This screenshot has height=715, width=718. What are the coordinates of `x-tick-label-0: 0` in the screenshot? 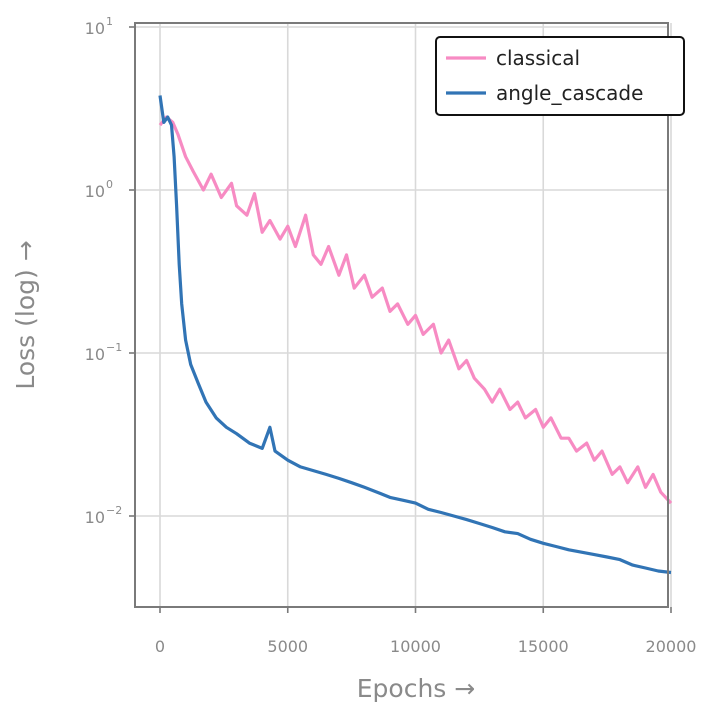 It's located at (160, 646).